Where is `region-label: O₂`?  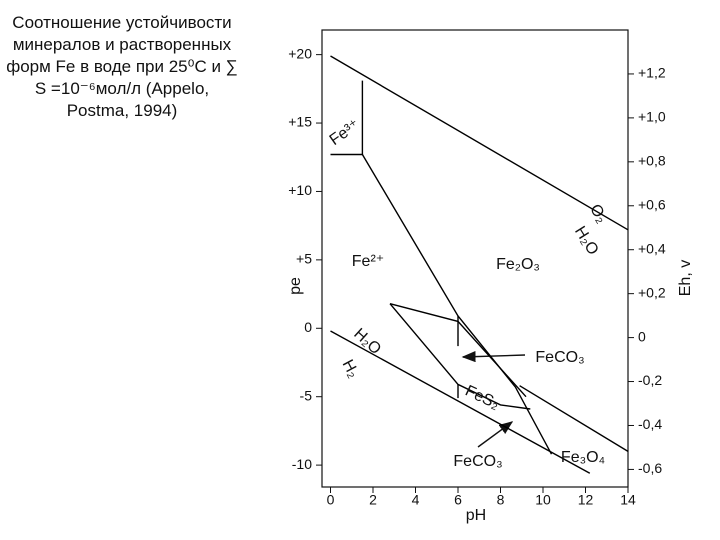
region-label: O₂ is located at coordinates (598, 214).